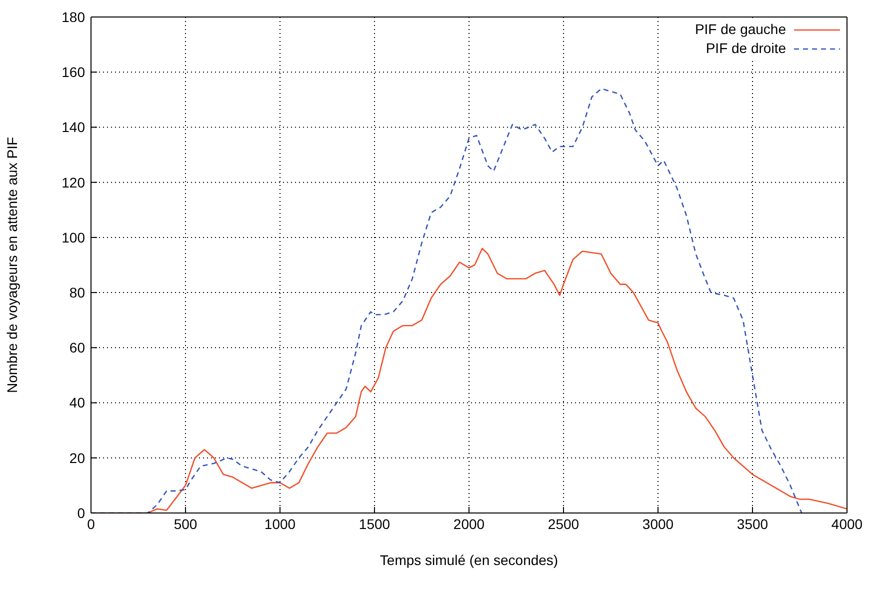  I want to click on legend-label: PIF de droite, so click(746, 48).